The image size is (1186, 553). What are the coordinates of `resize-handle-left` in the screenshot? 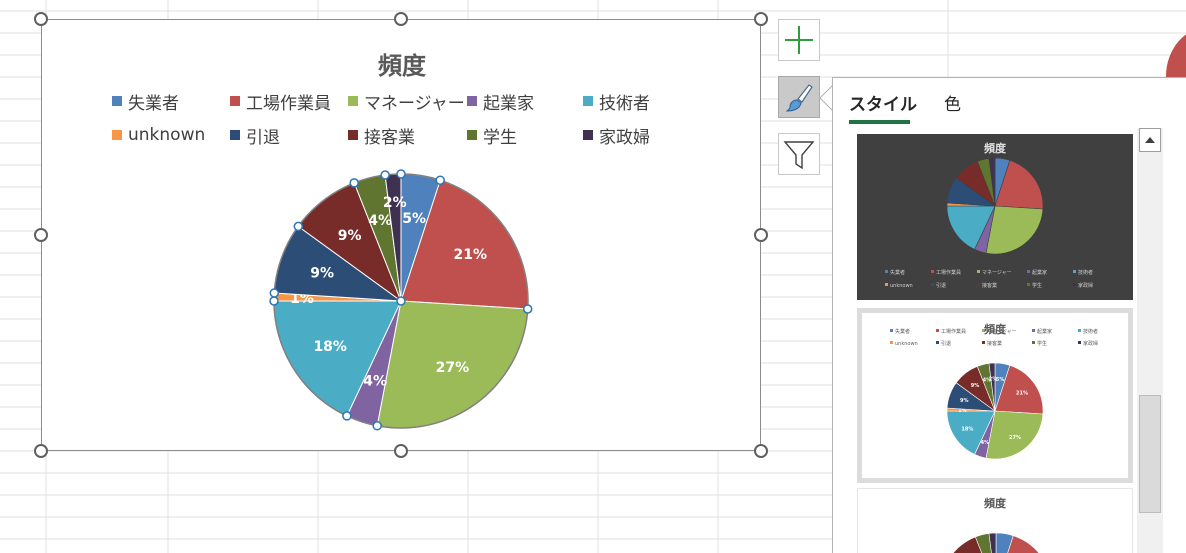 It's located at (41, 235).